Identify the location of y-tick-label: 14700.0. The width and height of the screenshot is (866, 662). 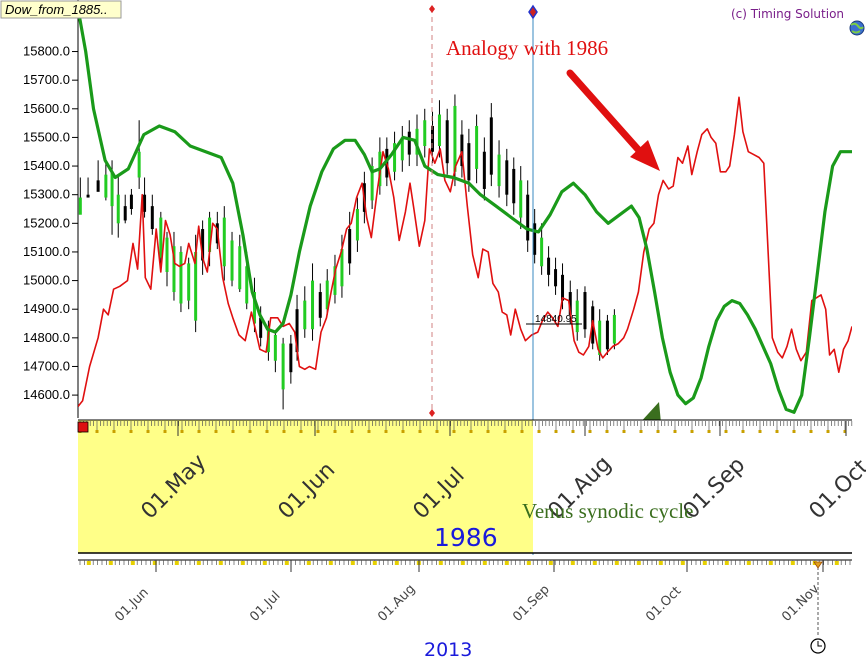
(46, 365).